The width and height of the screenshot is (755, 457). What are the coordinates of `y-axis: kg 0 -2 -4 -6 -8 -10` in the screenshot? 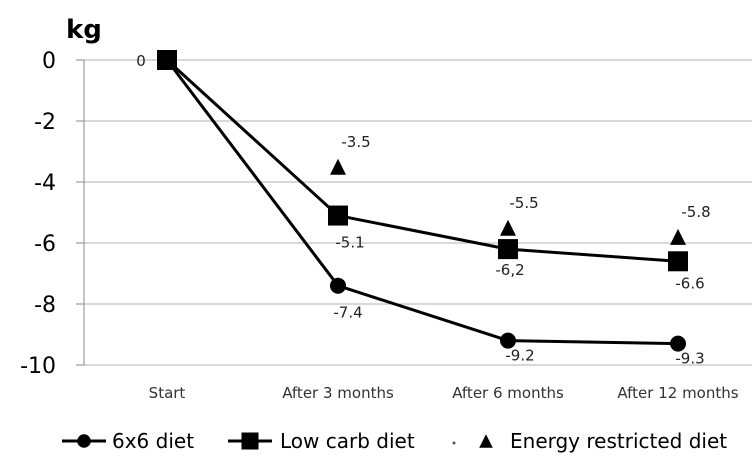 It's located at (61, 197).